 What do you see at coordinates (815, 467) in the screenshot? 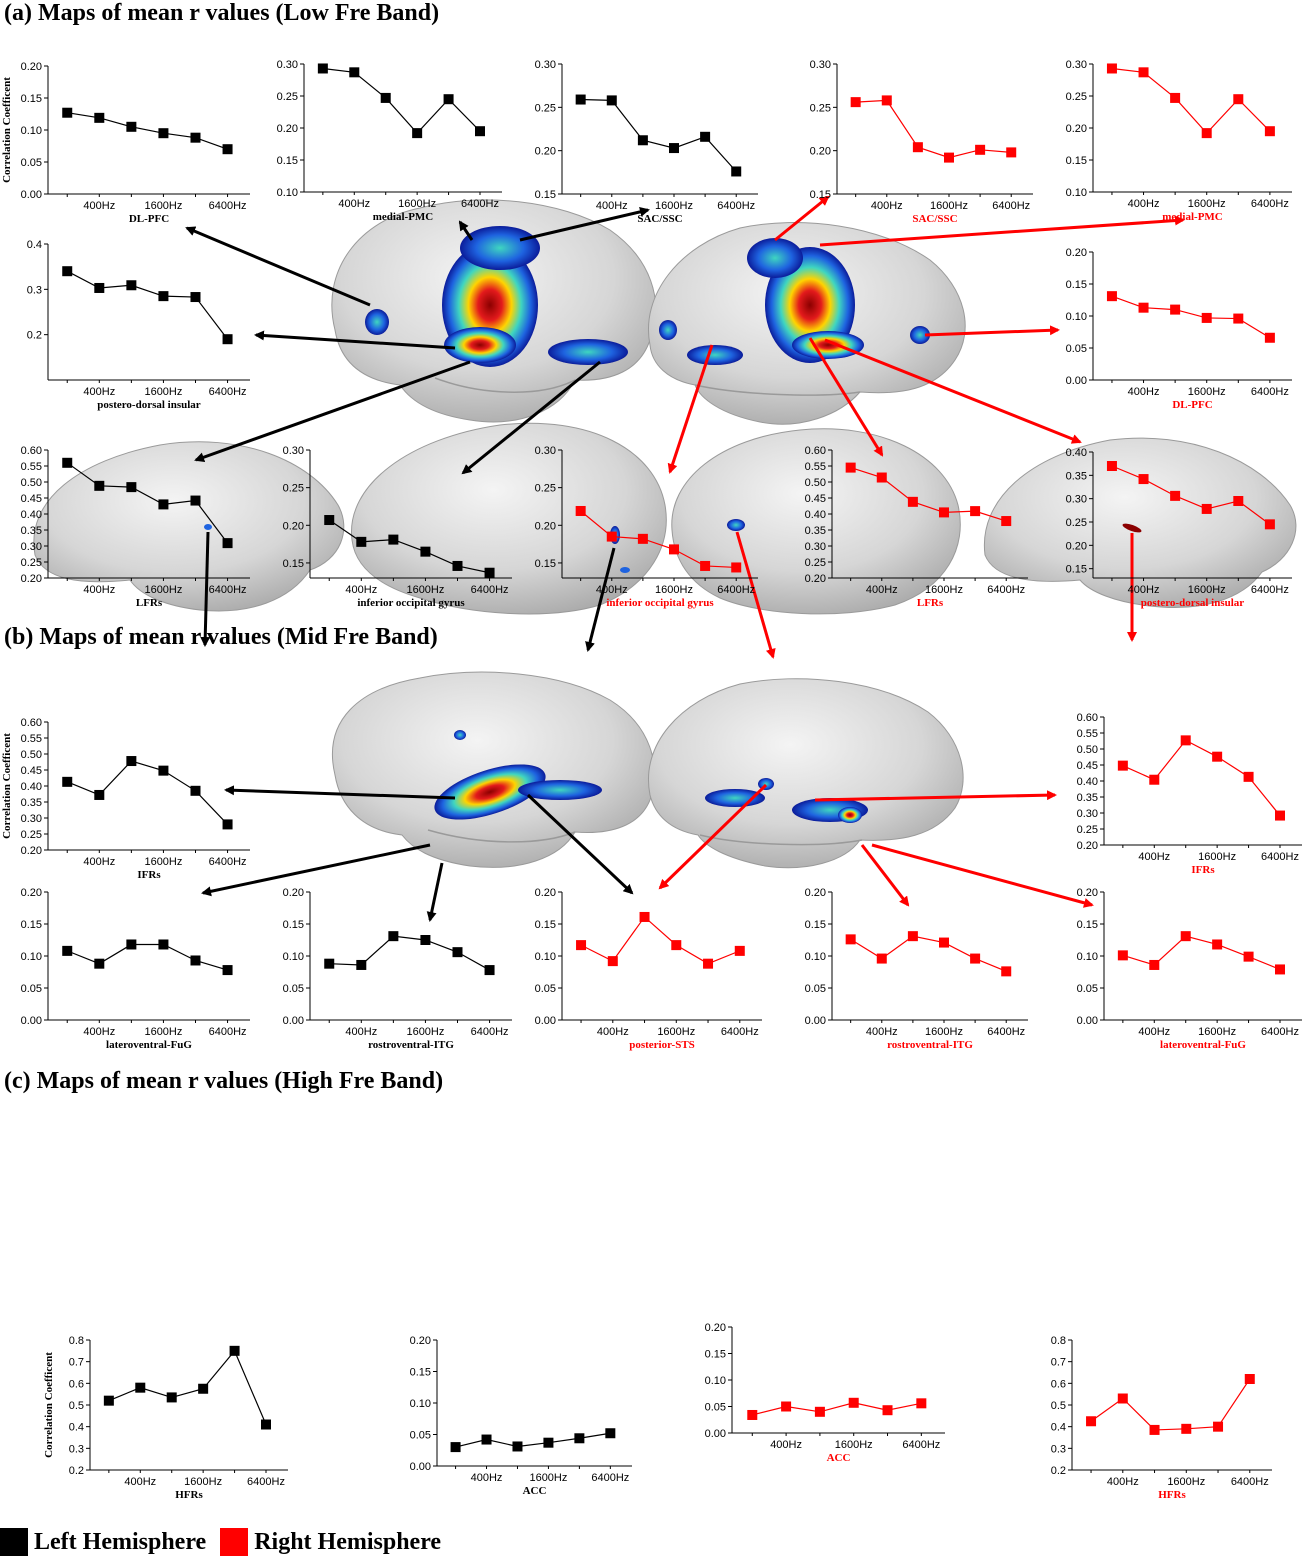
I see `y-tick-label: 0.55` at bounding box center [815, 467].